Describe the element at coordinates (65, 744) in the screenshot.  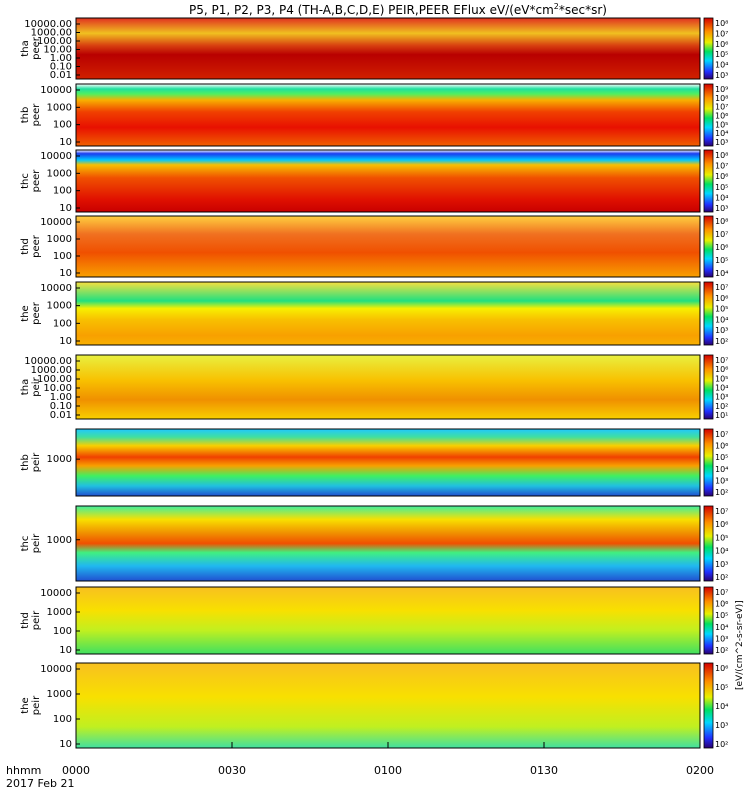
I see `y-tick-label: 10` at that location.